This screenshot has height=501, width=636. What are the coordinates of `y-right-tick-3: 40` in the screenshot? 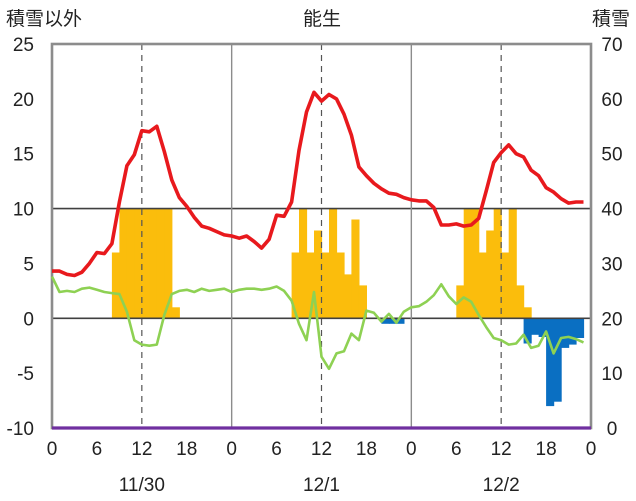 It's located at (611, 210).